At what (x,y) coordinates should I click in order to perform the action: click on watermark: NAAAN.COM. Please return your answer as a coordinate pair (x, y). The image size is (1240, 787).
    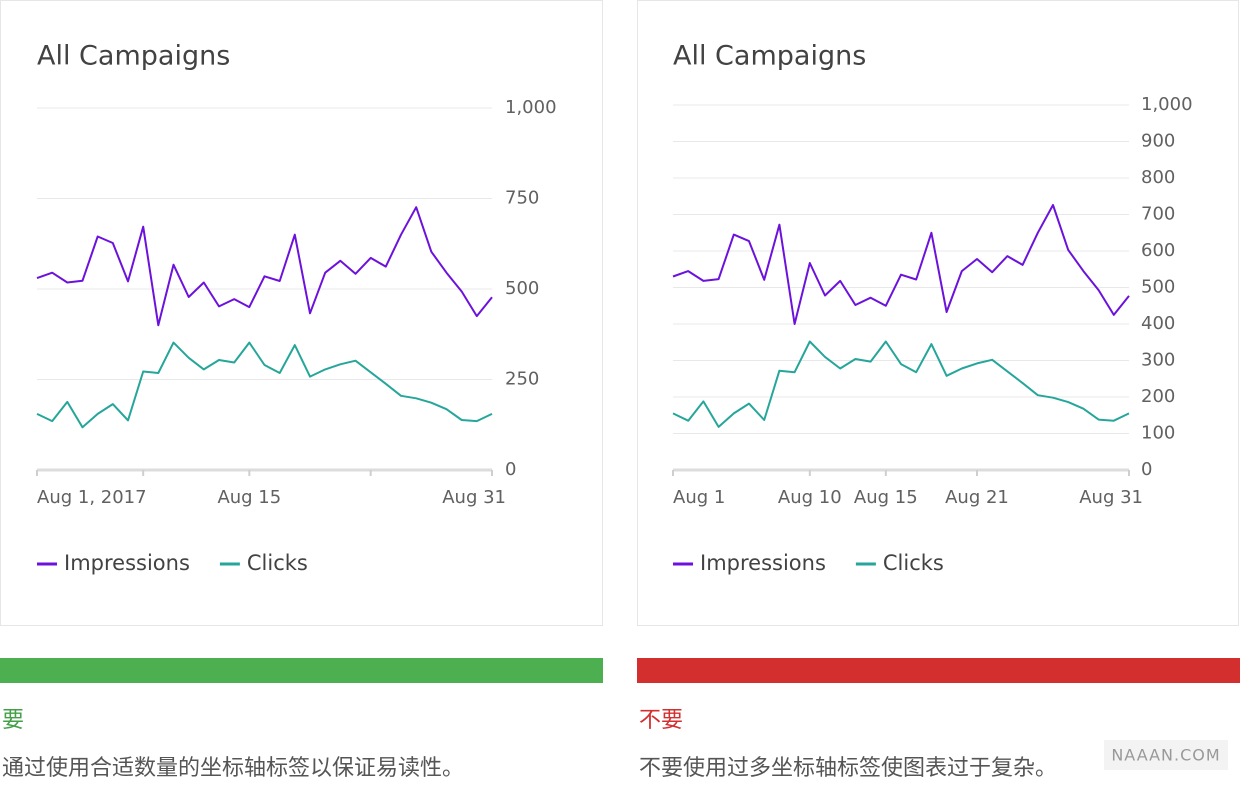
    Looking at the image, I should click on (1165, 755).